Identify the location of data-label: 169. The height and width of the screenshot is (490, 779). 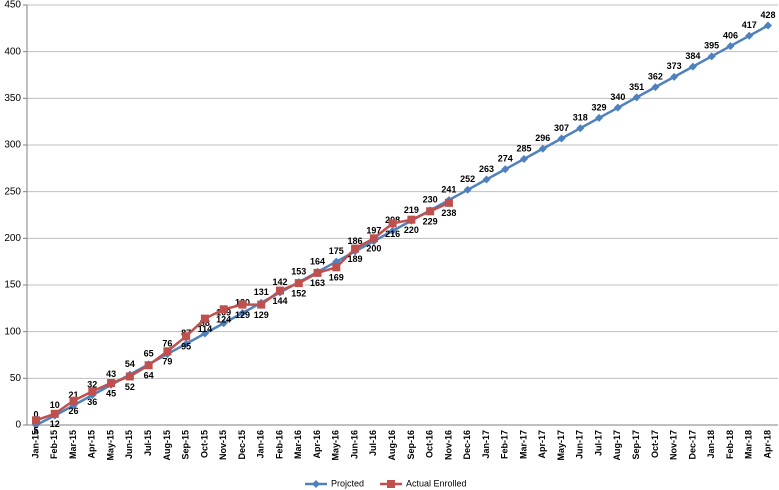
(336, 278).